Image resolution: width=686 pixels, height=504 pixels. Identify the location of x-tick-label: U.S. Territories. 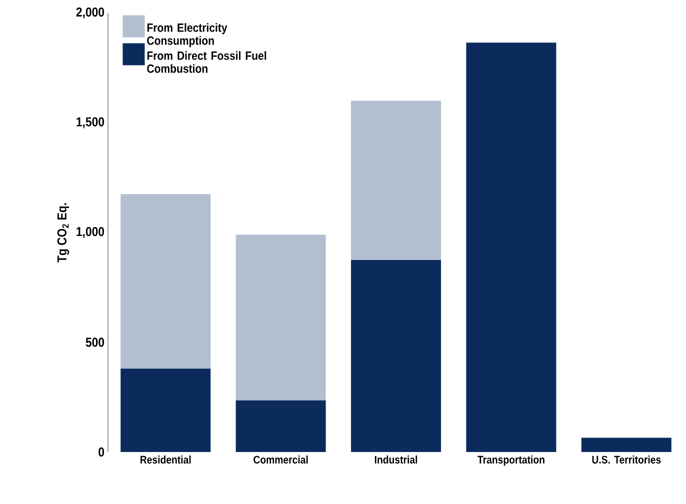
(626, 460).